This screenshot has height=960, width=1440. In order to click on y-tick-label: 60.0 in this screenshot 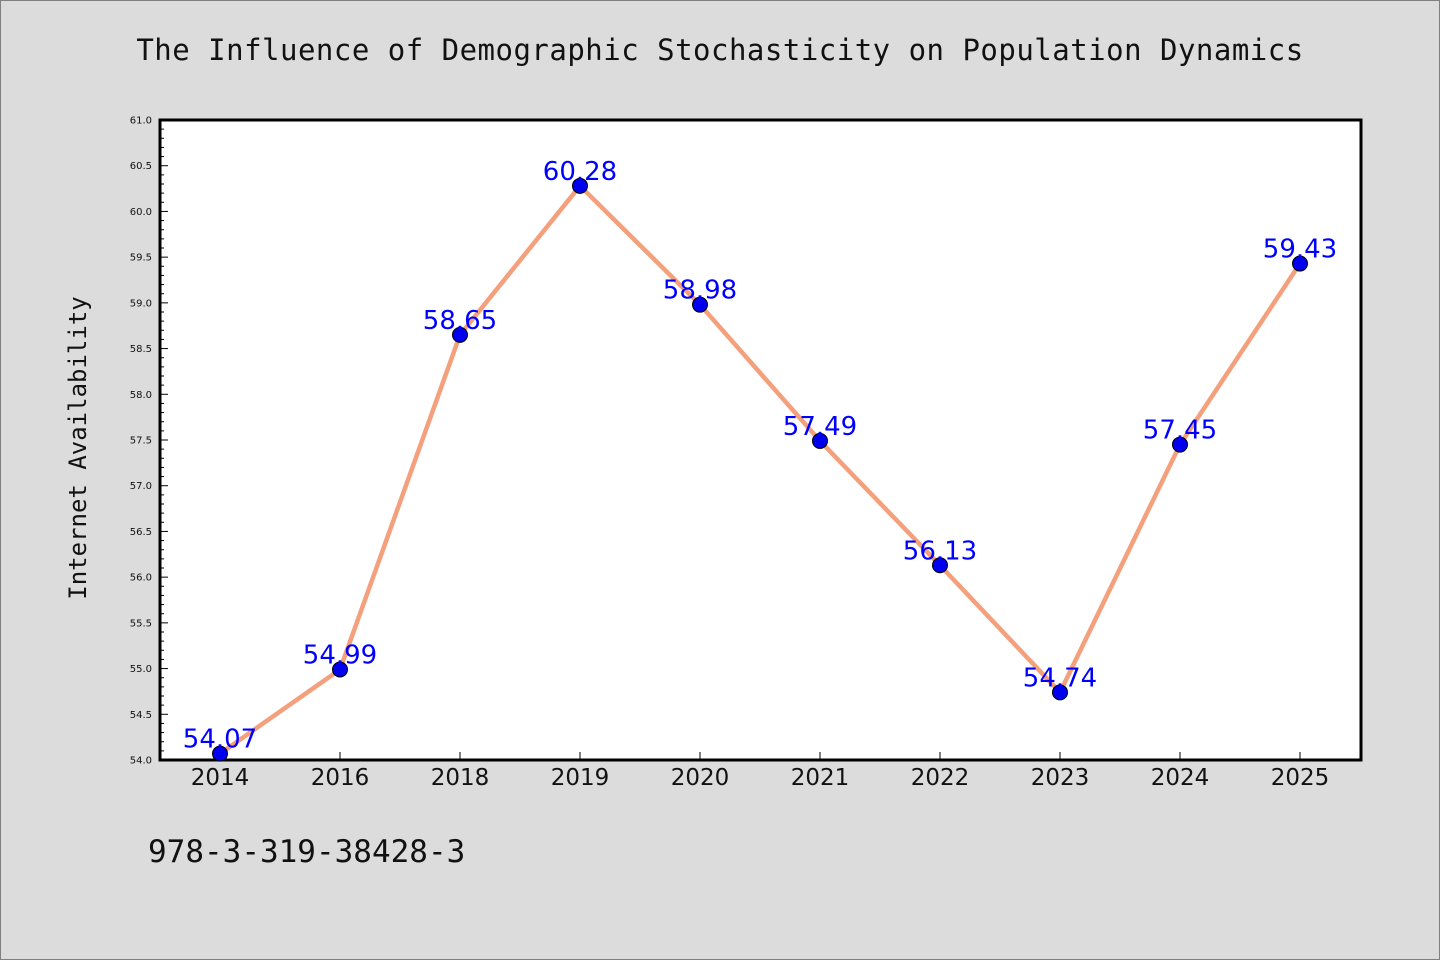, I will do `click(141, 212)`.